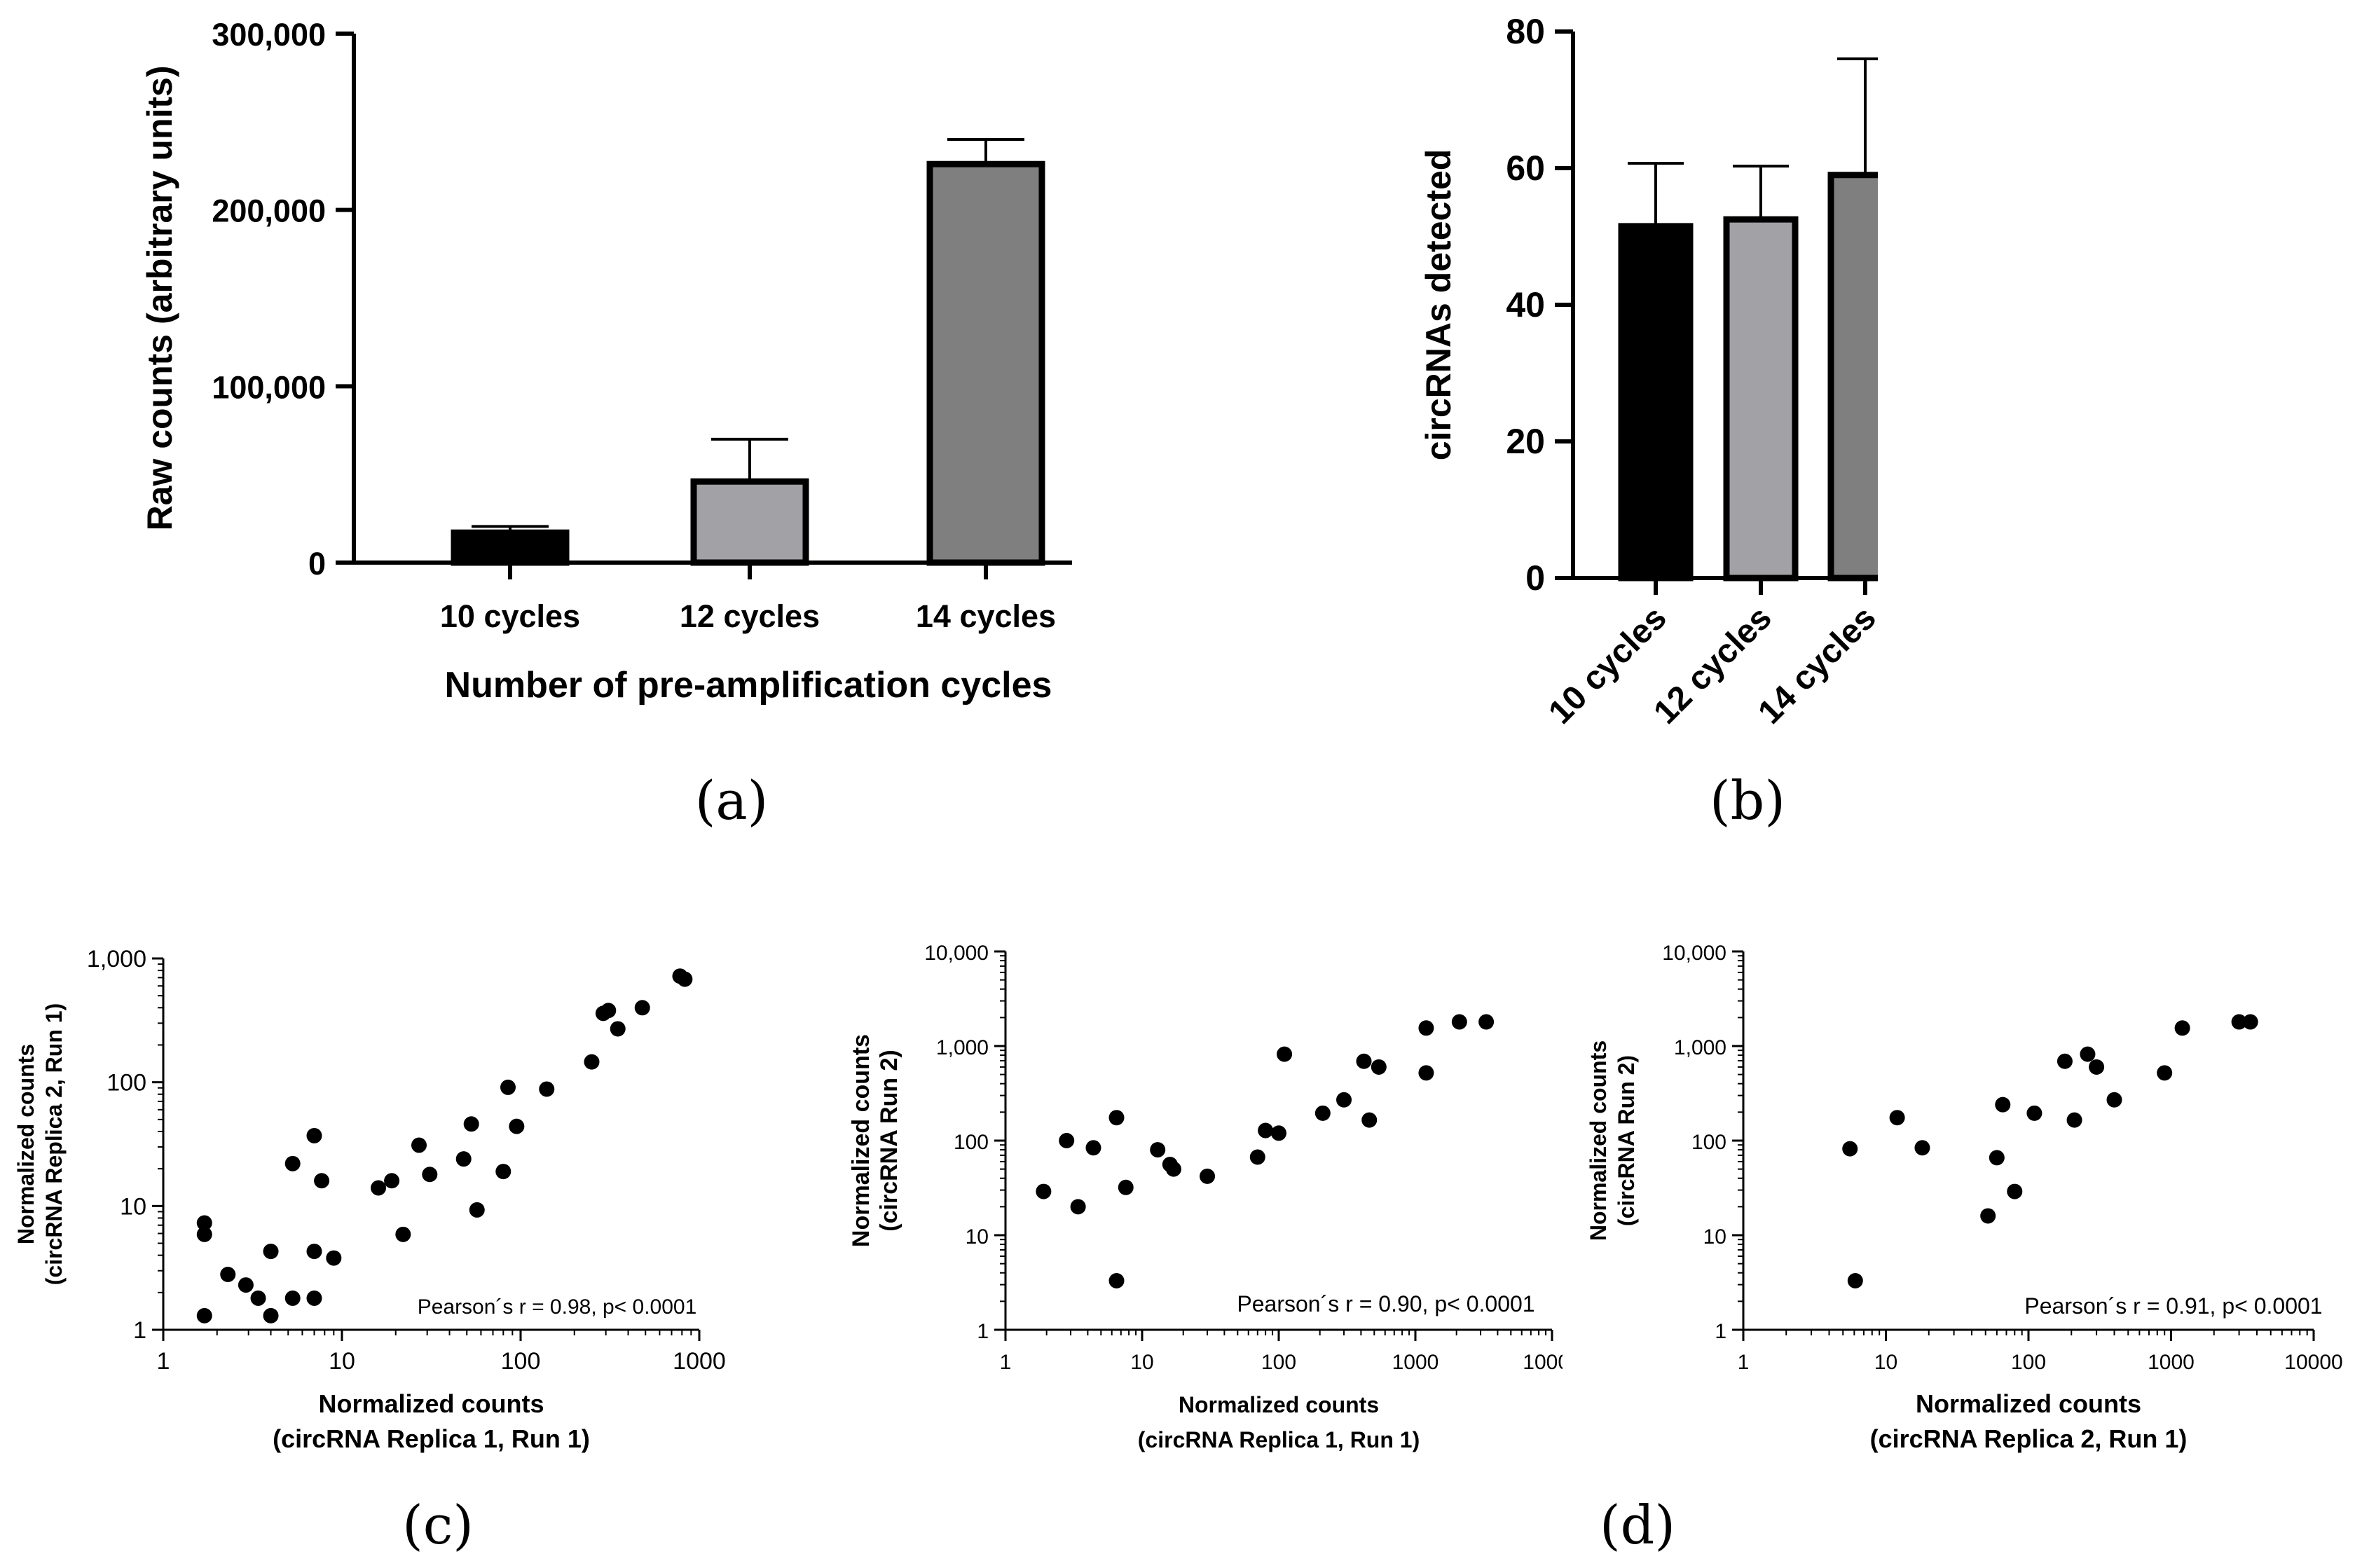 Image resolution: width=2362 pixels, height=1568 pixels. I want to click on y-tick-label: 200,000, so click(269, 211).